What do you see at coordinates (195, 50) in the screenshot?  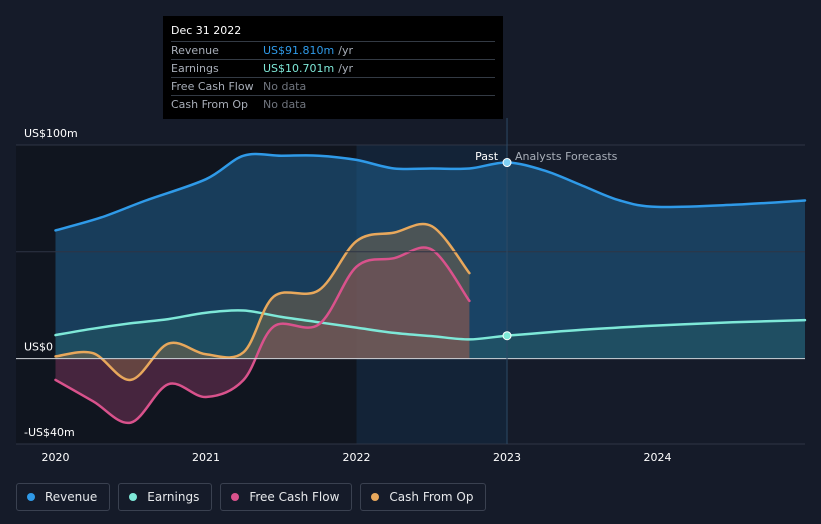 I see `tooltip-label: Revenue` at bounding box center [195, 50].